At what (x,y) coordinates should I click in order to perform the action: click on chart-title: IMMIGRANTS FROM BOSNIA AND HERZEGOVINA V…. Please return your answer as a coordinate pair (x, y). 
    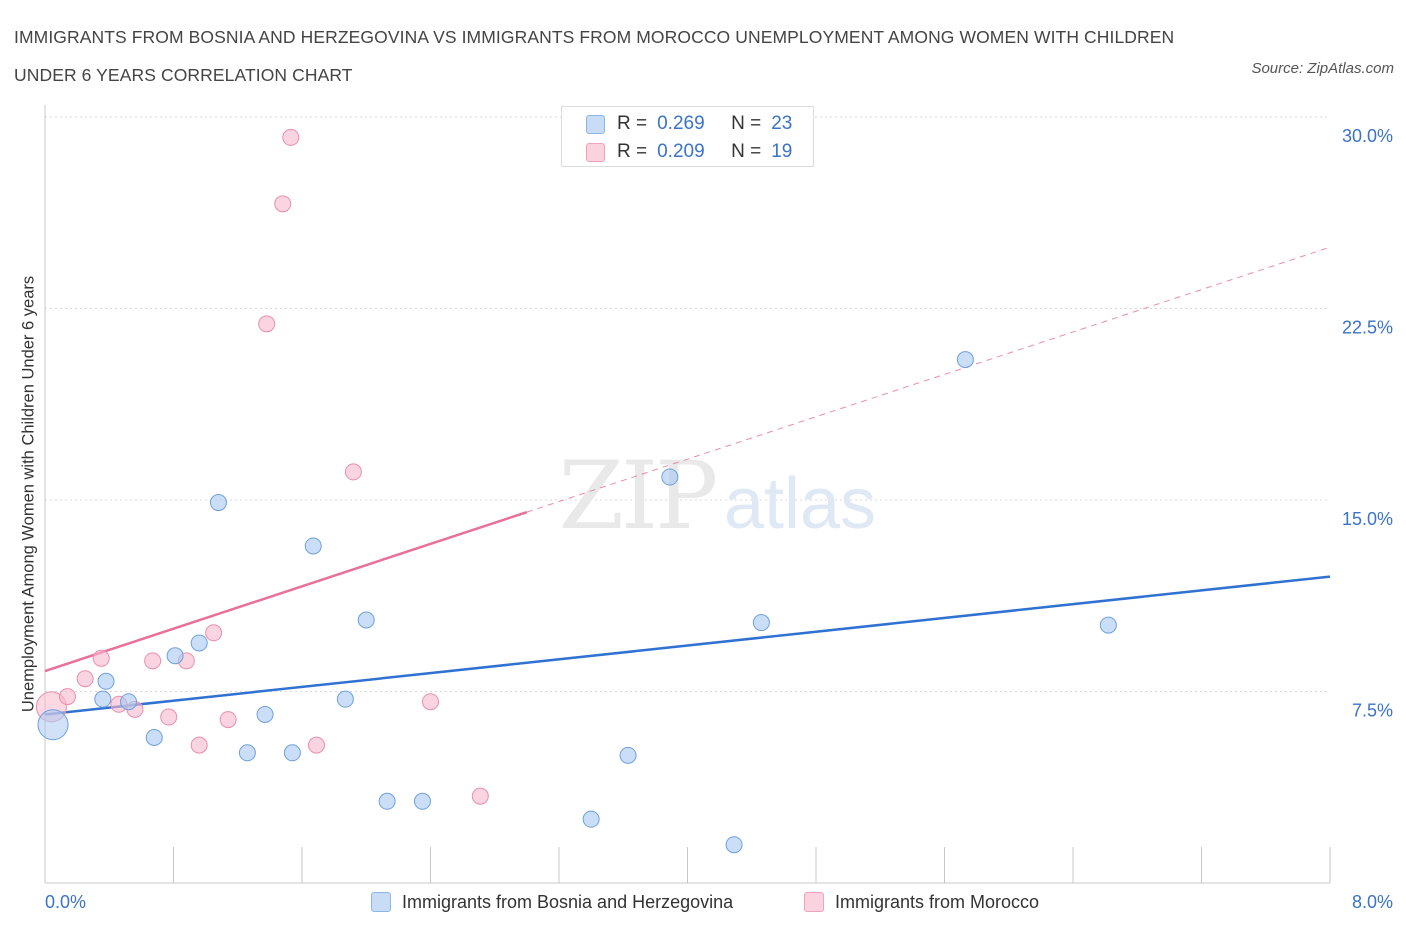
    Looking at the image, I should click on (594, 56).